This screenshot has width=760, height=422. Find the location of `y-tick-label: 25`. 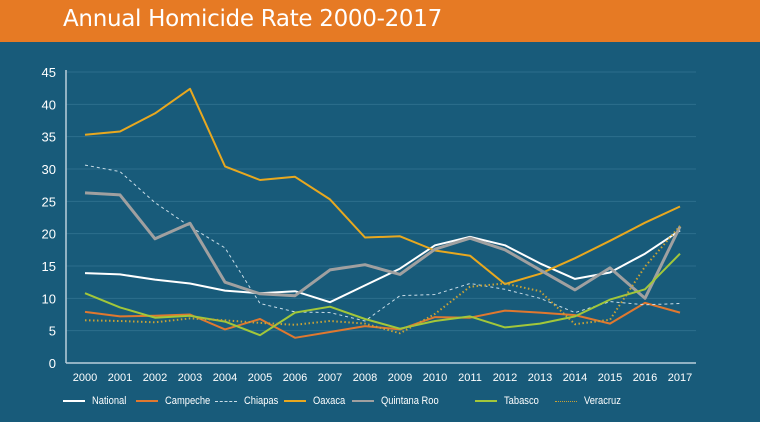

y-tick-label: 25 is located at coordinates (49, 201).